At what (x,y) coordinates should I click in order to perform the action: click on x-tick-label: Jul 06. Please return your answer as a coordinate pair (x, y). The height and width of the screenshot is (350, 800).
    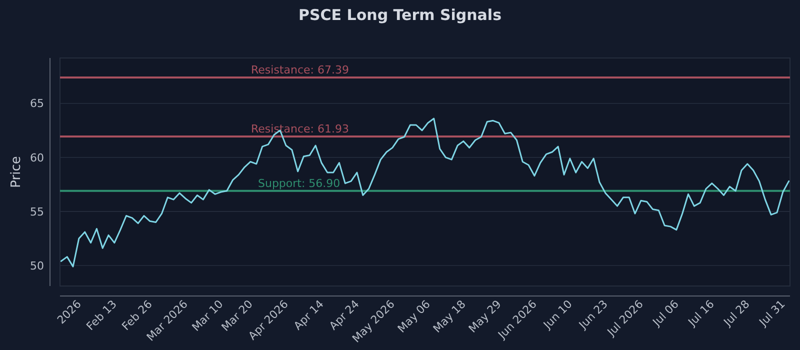
    Looking at the image, I should click on (666, 314).